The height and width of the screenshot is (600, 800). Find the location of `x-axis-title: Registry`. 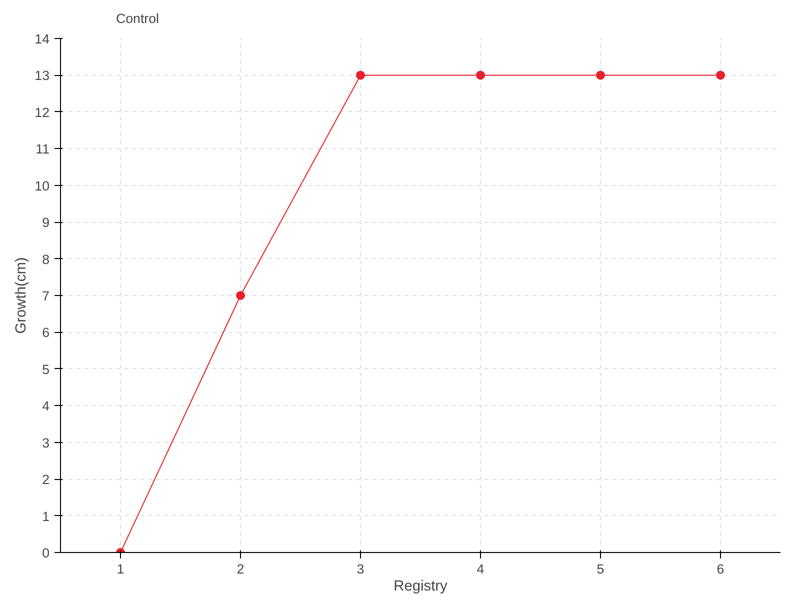

x-axis-title: Registry is located at coordinates (421, 586).